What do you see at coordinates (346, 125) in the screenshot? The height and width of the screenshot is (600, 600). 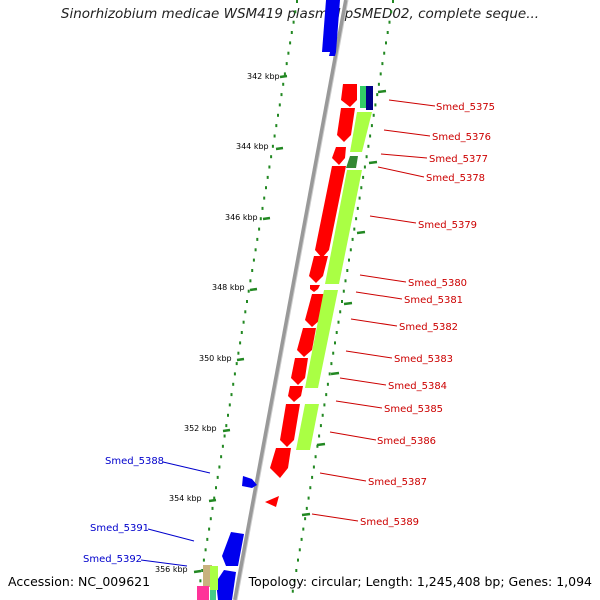 I see `gene-smed-5376-arrow` at bounding box center [346, 125].